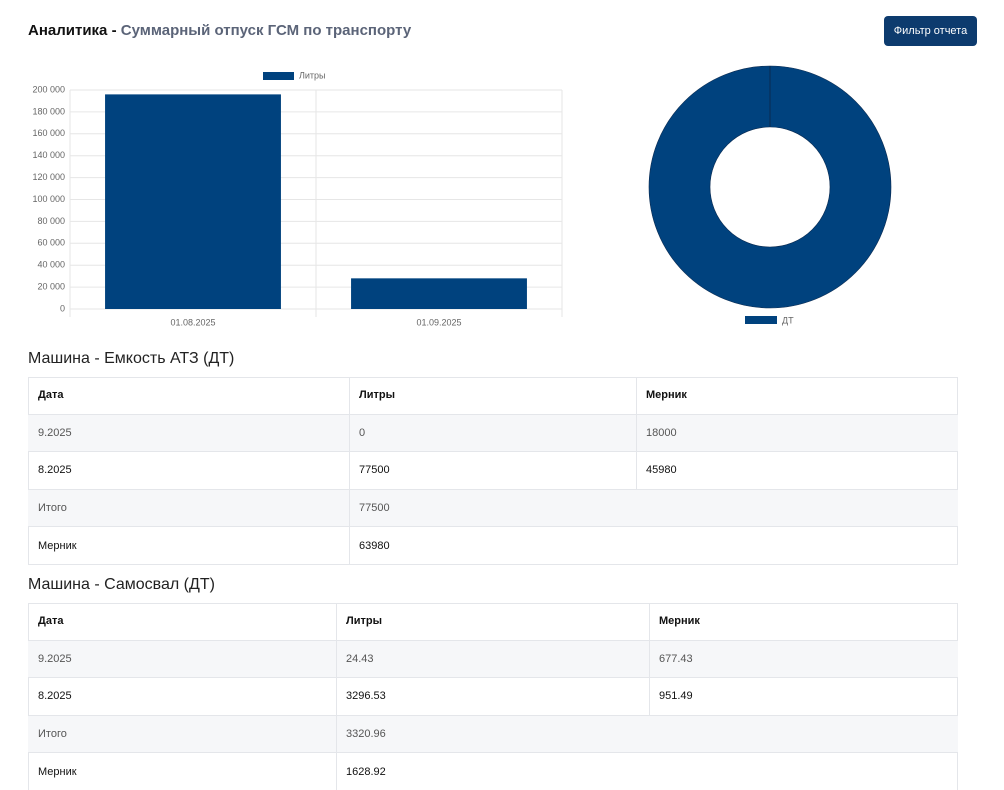  I want to click on table-cell: 24.43, so click(492, 659).